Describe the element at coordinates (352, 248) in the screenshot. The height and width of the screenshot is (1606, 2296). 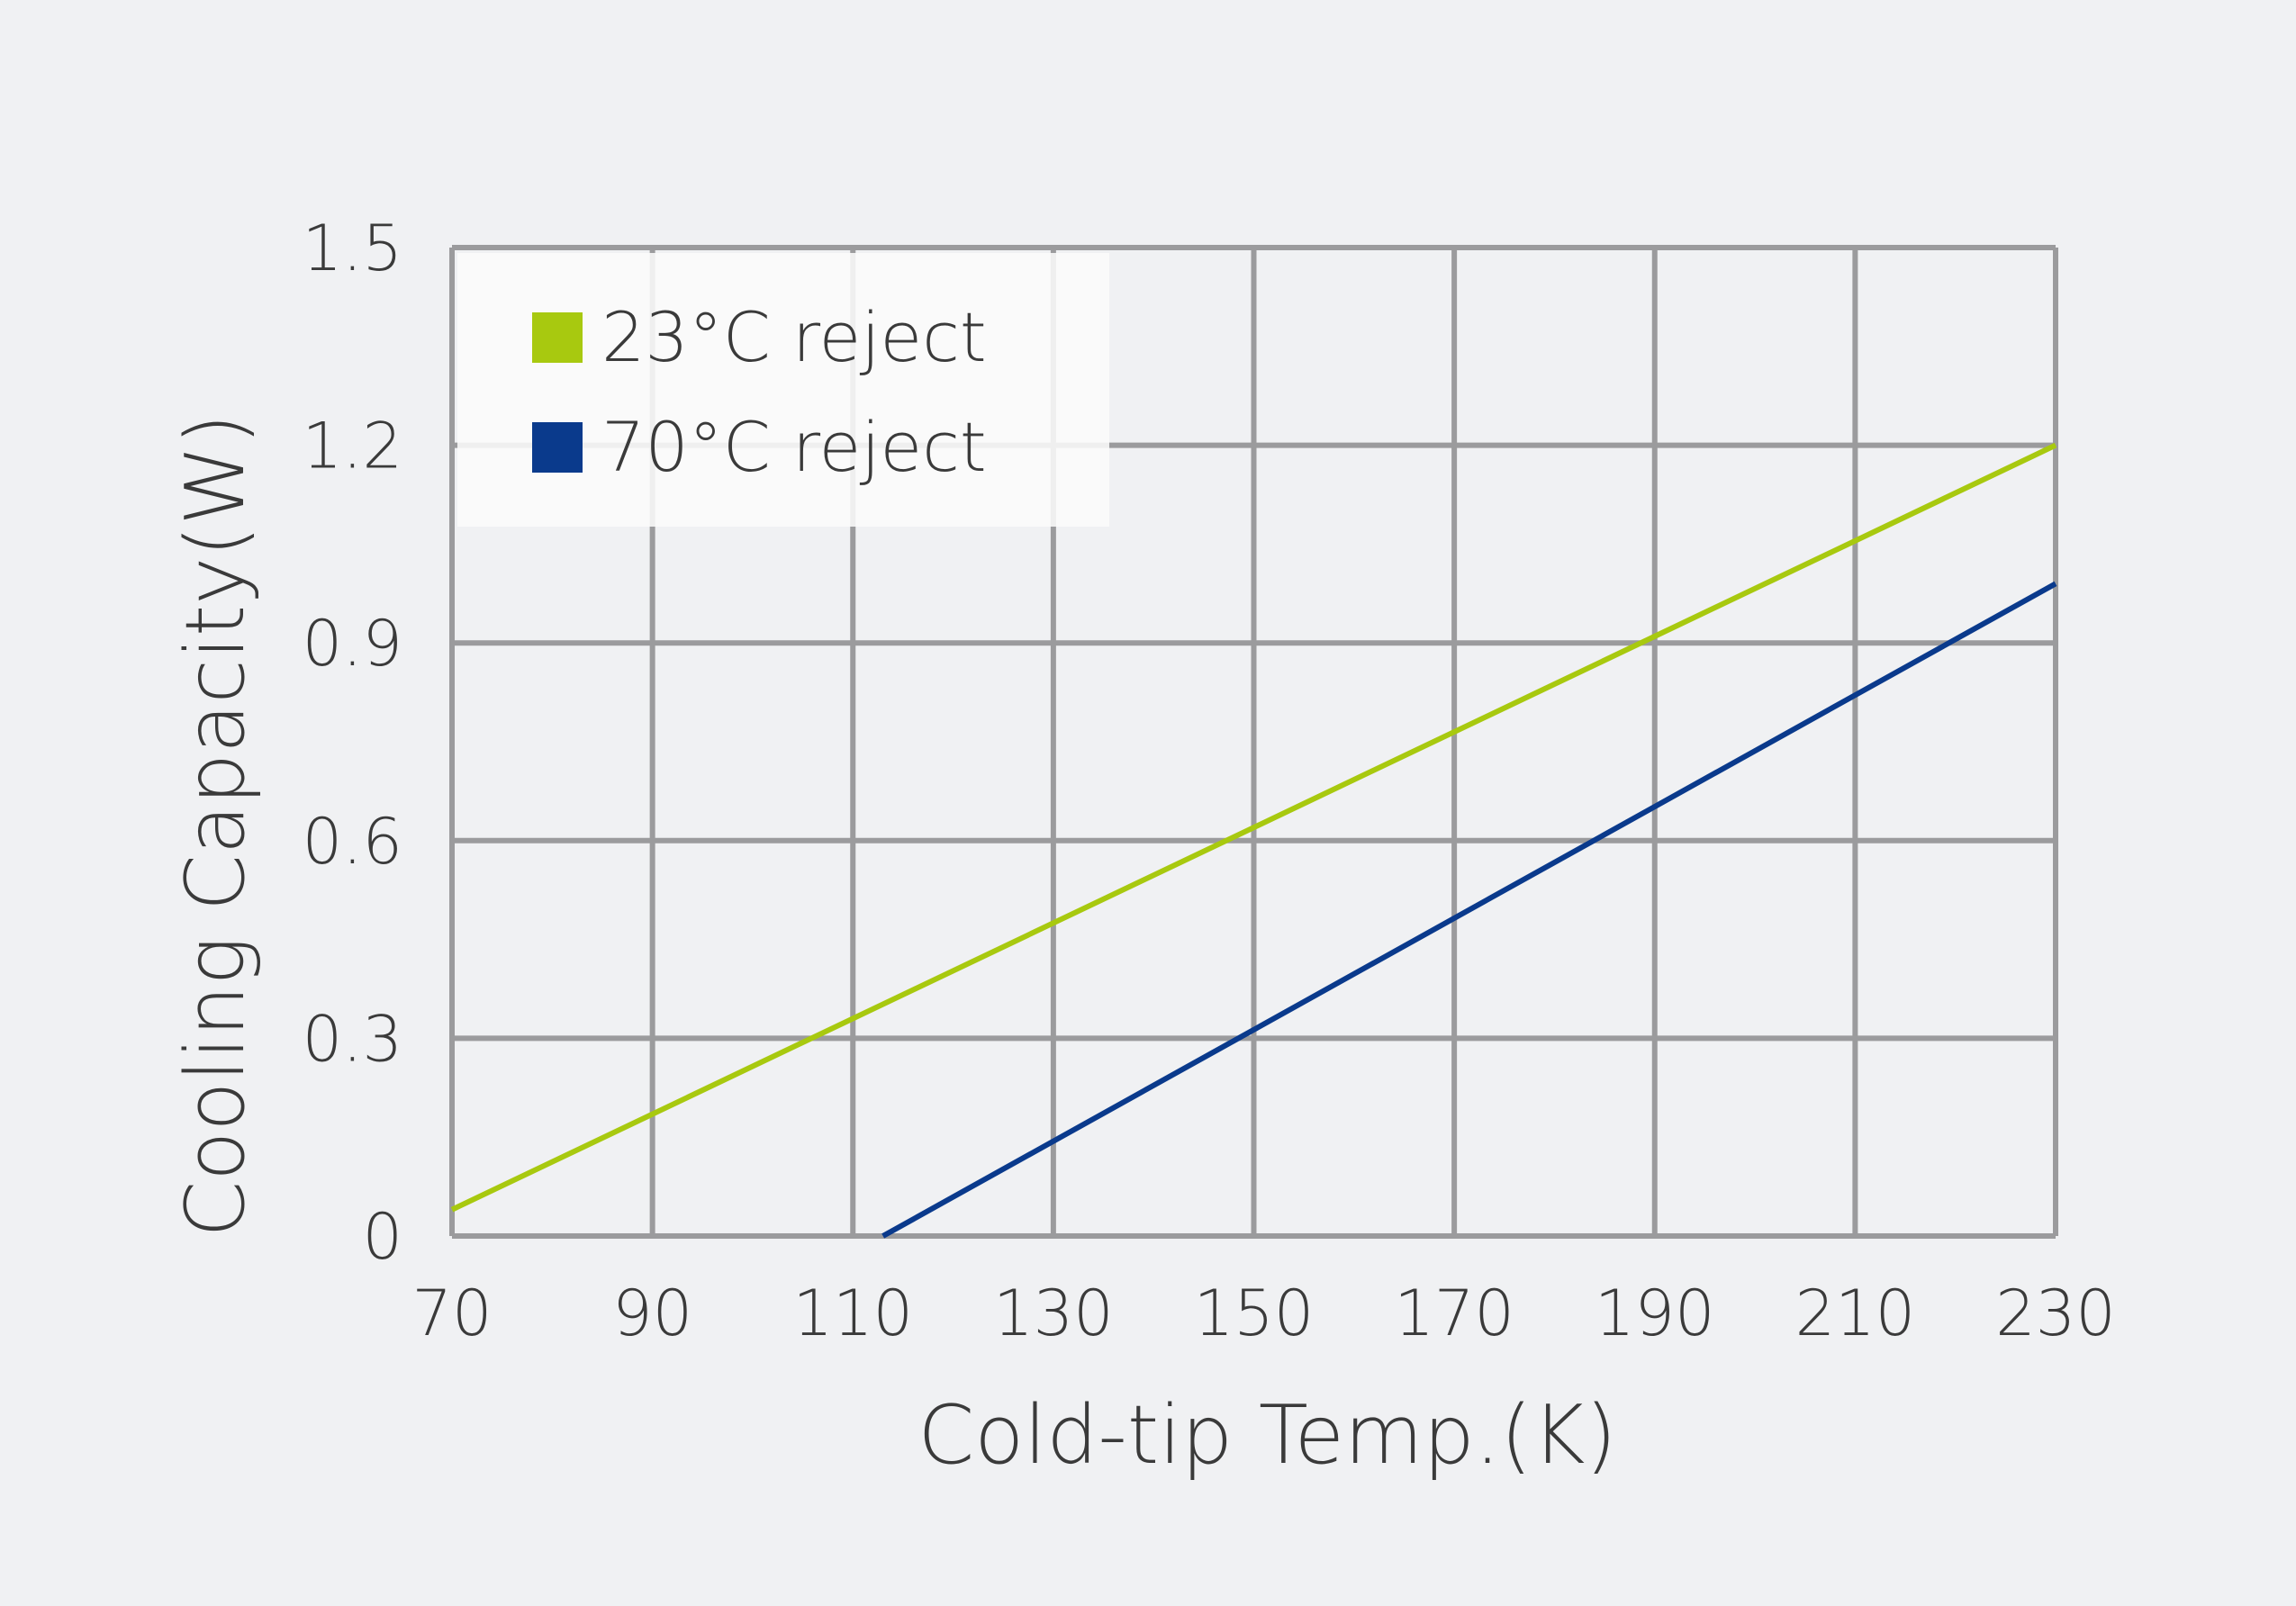
I see `y-tick-label: 1.5` at that location.